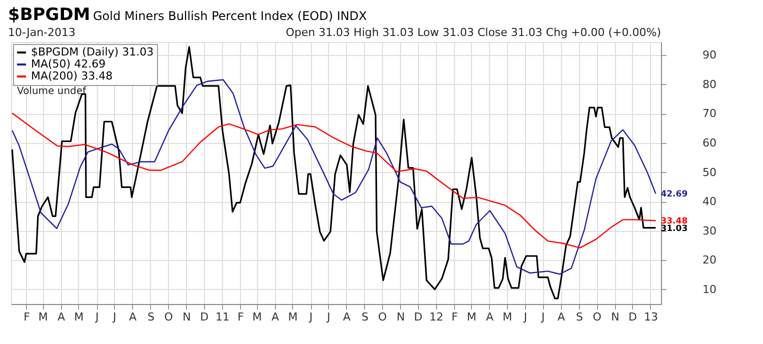 The image size is (763, 344). Describe the element at coordinates (223, 317) in the screenshot. I see `x-tick-label: 11` at that location.